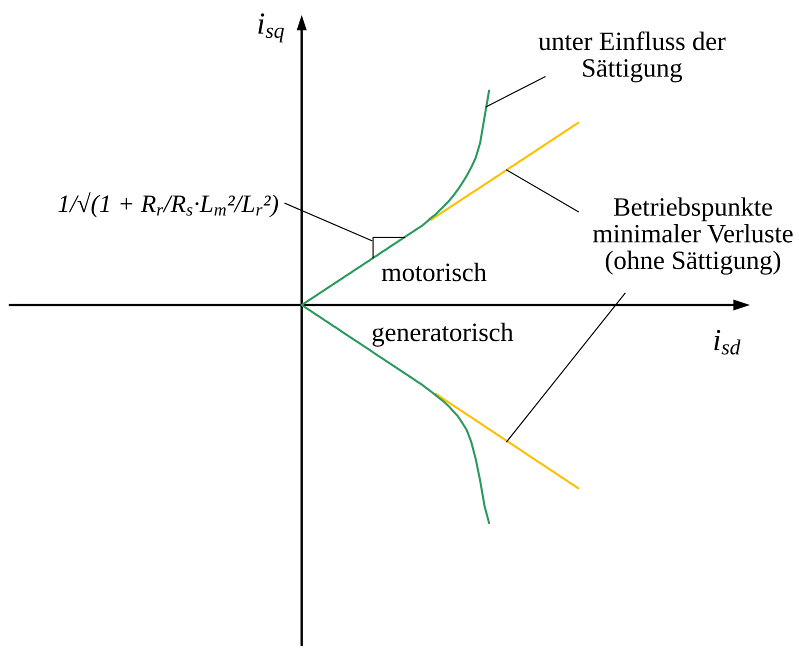  Describe the element at coordinates (727, 342) in the screenshot. I see `x-axis-title: i$_{sd}$` at that location.